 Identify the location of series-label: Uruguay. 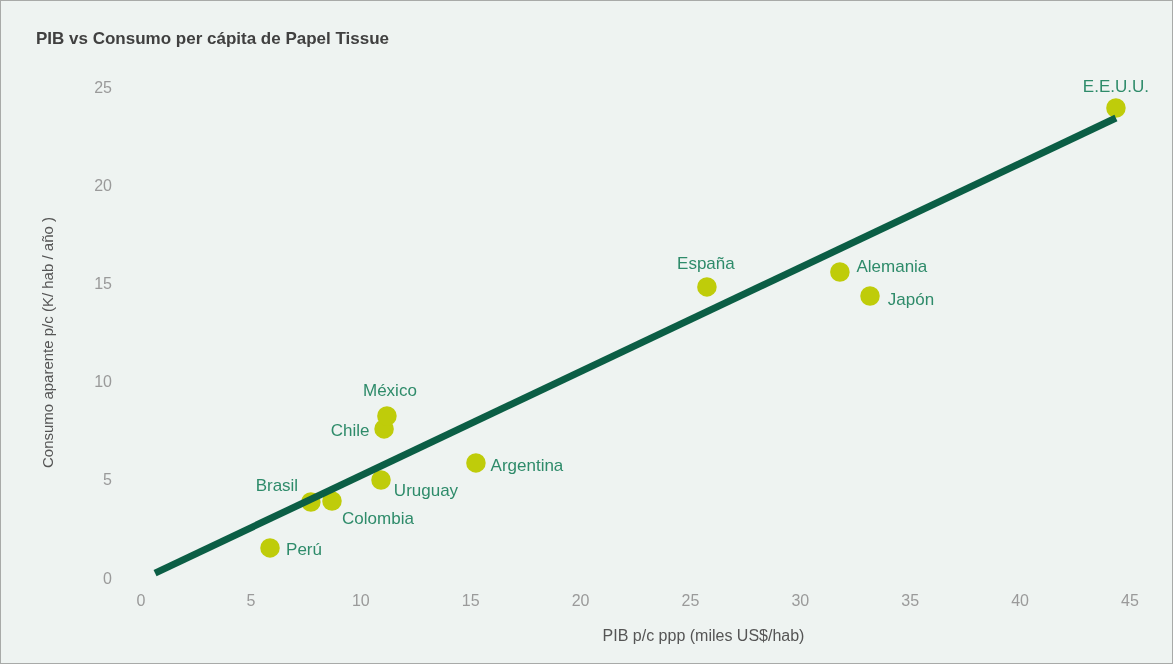
(426, 490).